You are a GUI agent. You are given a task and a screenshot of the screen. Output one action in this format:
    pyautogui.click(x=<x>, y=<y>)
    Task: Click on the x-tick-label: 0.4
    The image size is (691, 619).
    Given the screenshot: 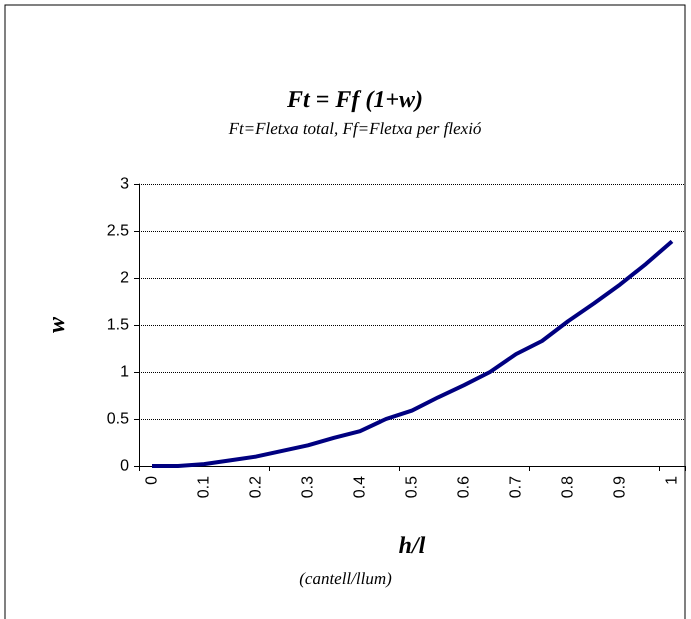 What is the action you would take?
    pyautogui.click(x=360, y=487)
    